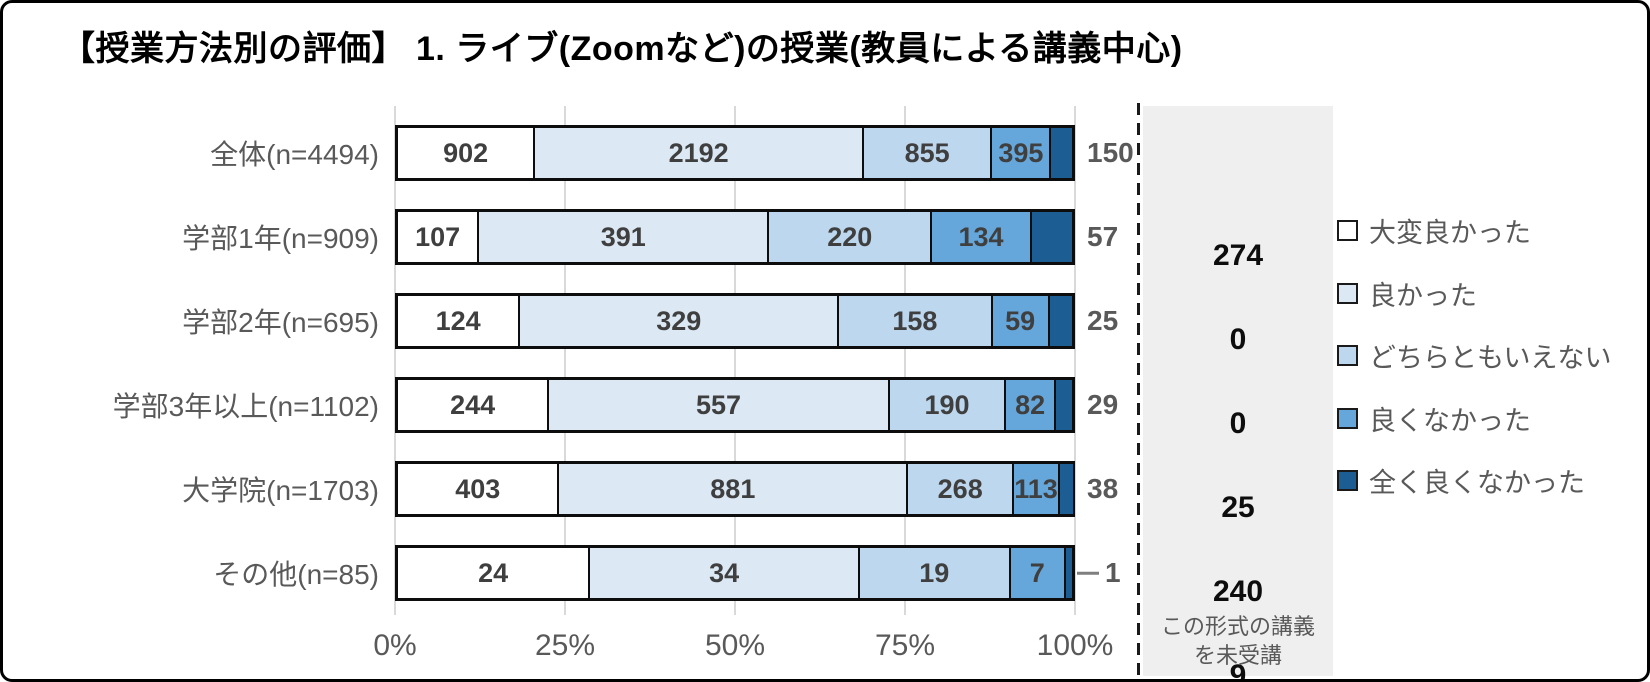 This screenshot has width=1650, height=682. Describe the element at coordinates (1423, 295) in the screenshot. I see `legend-label: 良かった` at that location.